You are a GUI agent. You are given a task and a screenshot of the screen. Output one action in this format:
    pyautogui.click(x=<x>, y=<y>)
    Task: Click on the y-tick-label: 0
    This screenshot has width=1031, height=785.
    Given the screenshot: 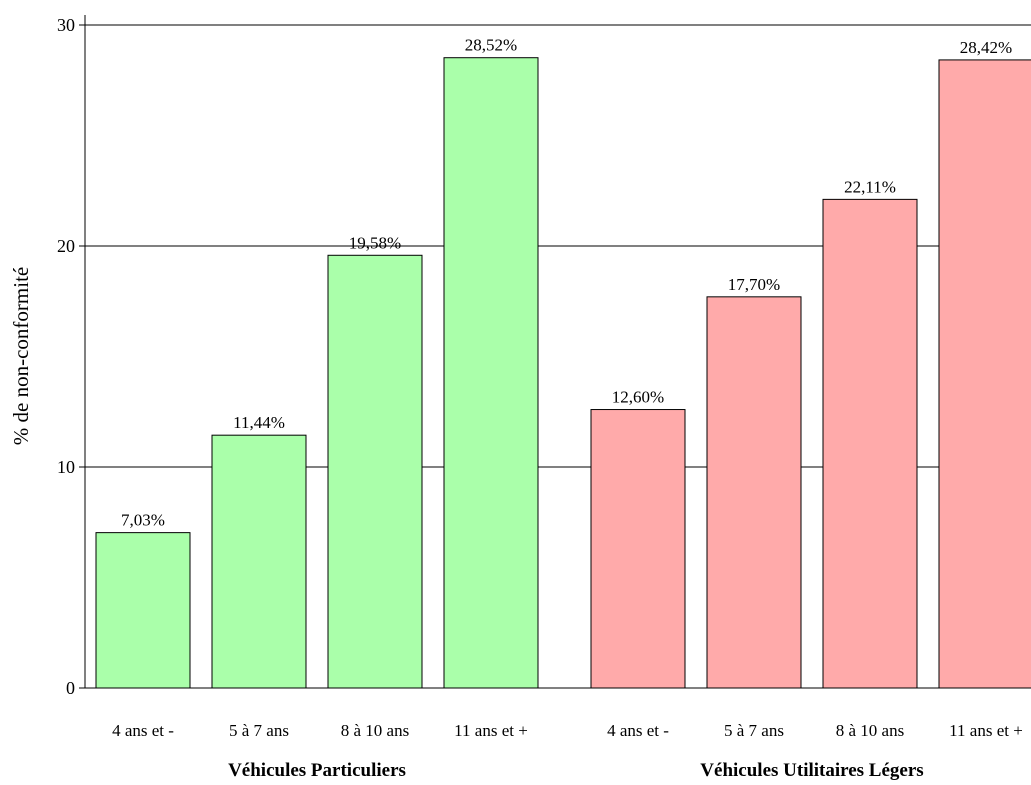 What is the action you would take?
    pyautogui.click(x=70, y=688)
    